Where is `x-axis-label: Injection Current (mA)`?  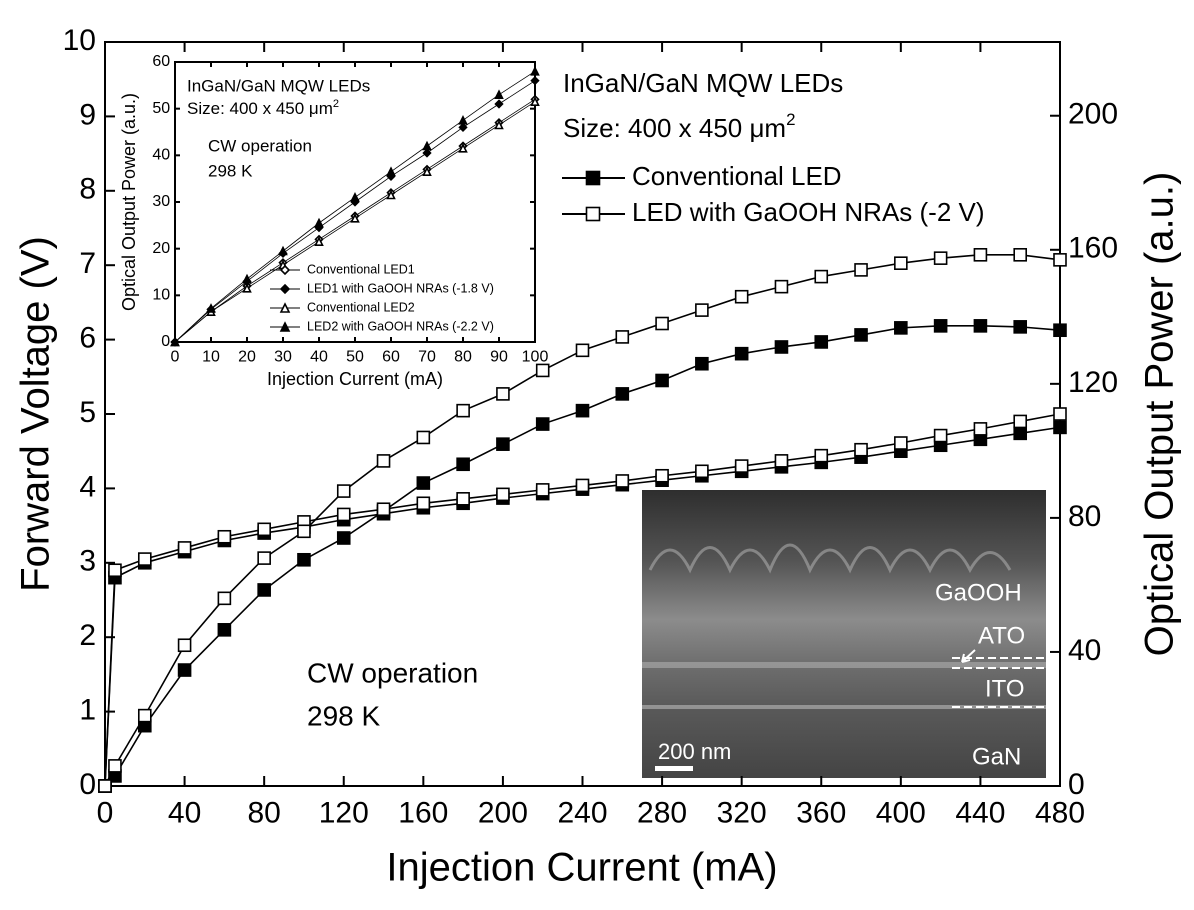 x-axis-label: Injection Current (mA) is located at coordinates (581, 868).